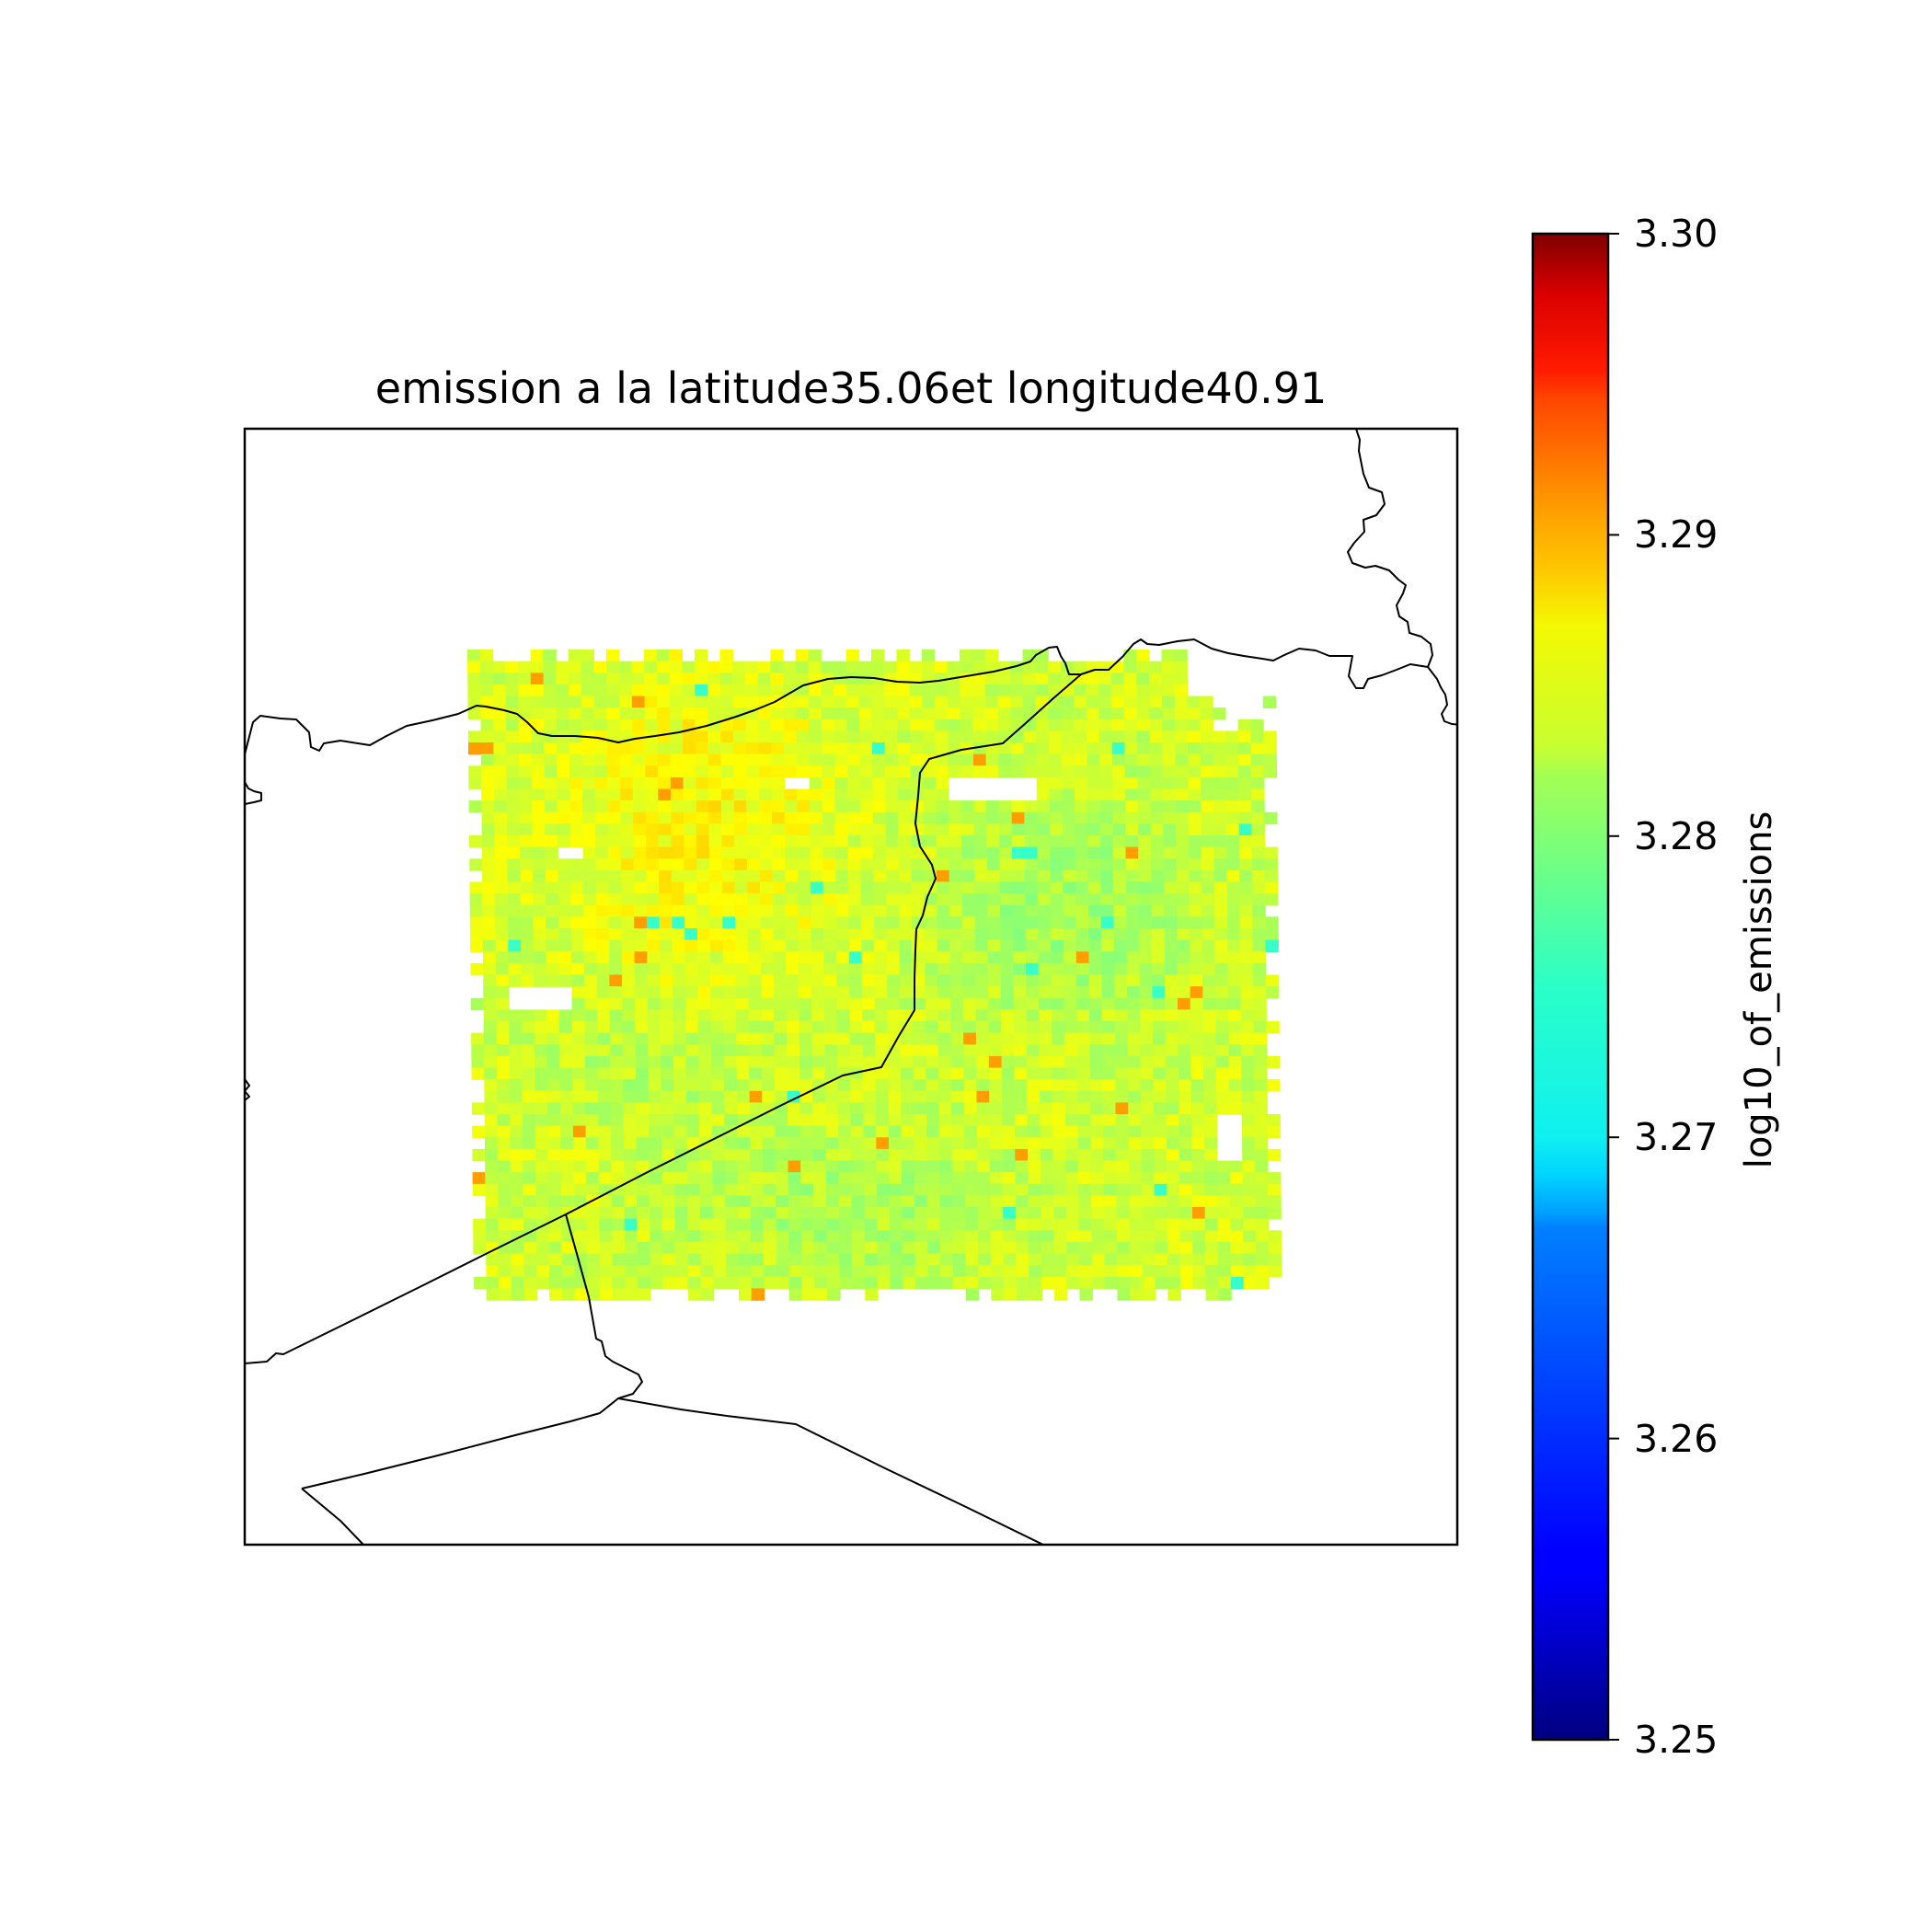  What do you see at coordinates (1390, 548) in the screenshot?
I see `border-turkey-iraq-east` at bounding box center [1390, 548].